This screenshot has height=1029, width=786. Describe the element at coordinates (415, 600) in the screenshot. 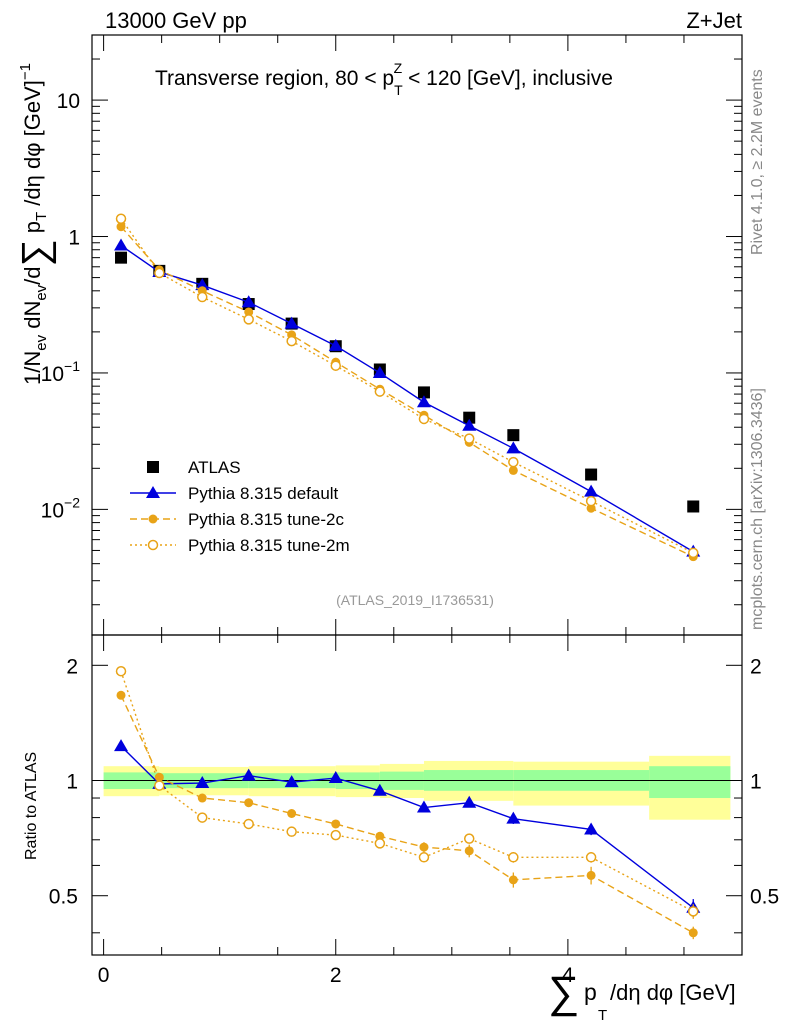

I see `analysis-watermark: (ATLAS_2019_I1736531)` at that location.